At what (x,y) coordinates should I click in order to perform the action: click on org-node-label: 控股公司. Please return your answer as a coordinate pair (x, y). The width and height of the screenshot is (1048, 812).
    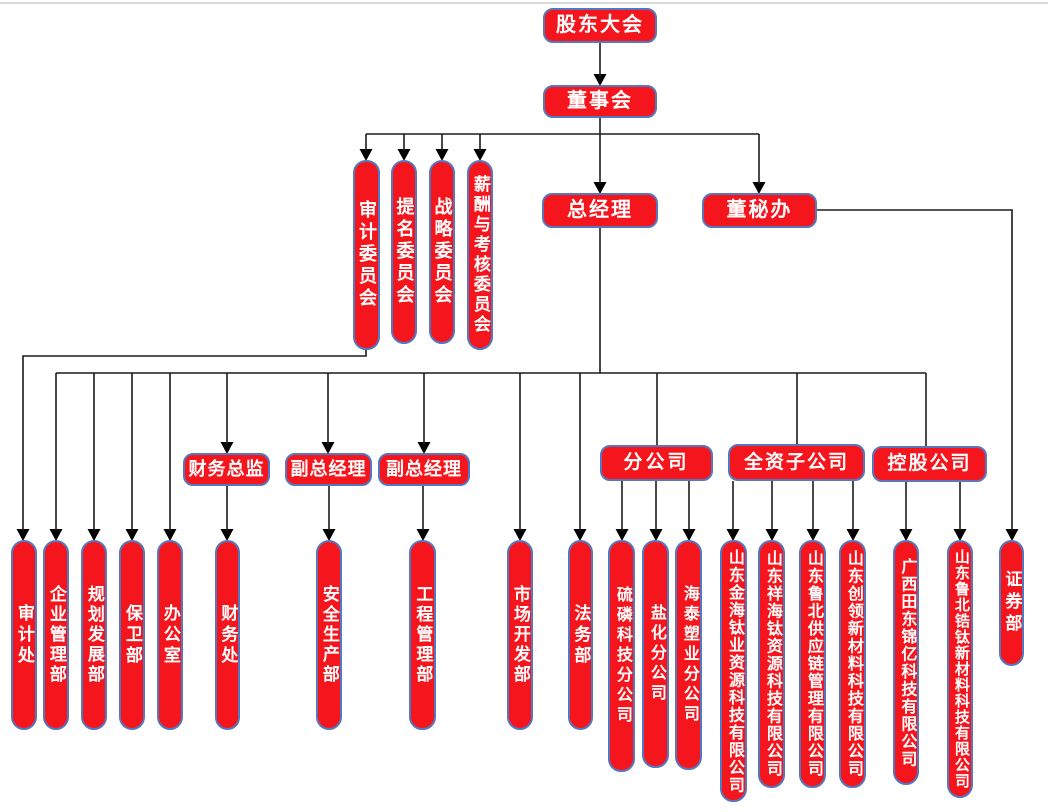
    Looking at the image, I should click on (929, 464).